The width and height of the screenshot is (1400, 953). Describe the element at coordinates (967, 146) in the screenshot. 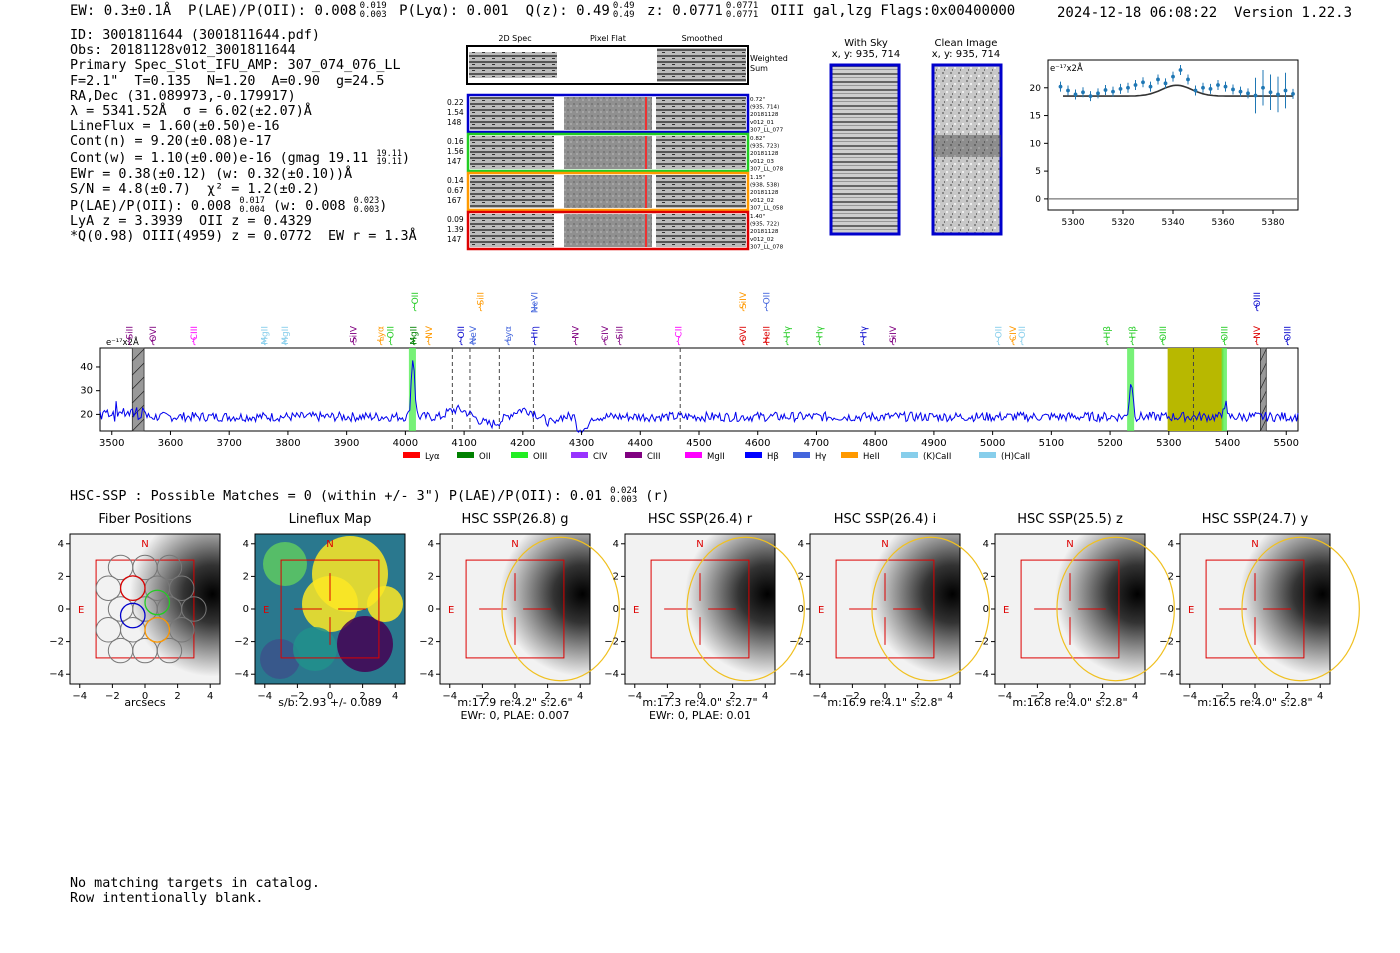

I see `clean-image-band` at that location.